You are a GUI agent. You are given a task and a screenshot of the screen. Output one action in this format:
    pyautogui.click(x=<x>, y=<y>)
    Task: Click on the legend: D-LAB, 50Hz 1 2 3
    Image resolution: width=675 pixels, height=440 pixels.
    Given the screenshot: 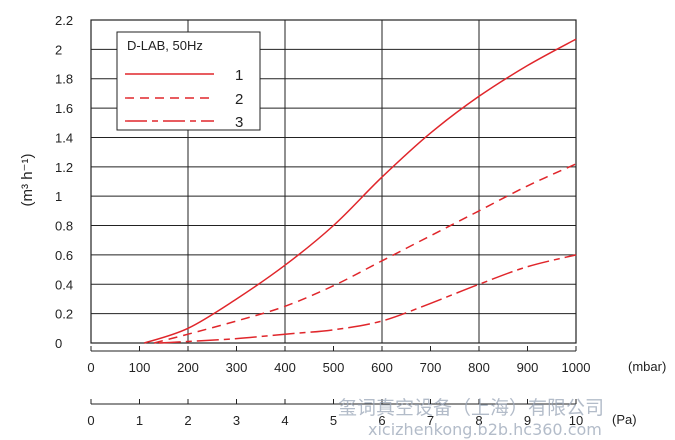 What is the action you would take?
    pyautogui.click(x=188, y=81)
    